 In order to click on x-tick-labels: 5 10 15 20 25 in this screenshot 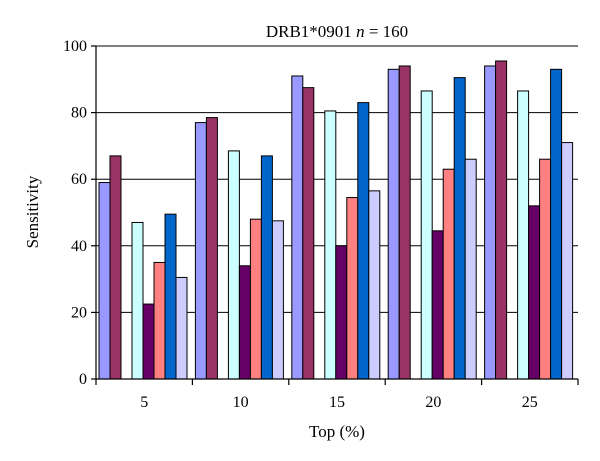, I will do `click(339, 402)`.